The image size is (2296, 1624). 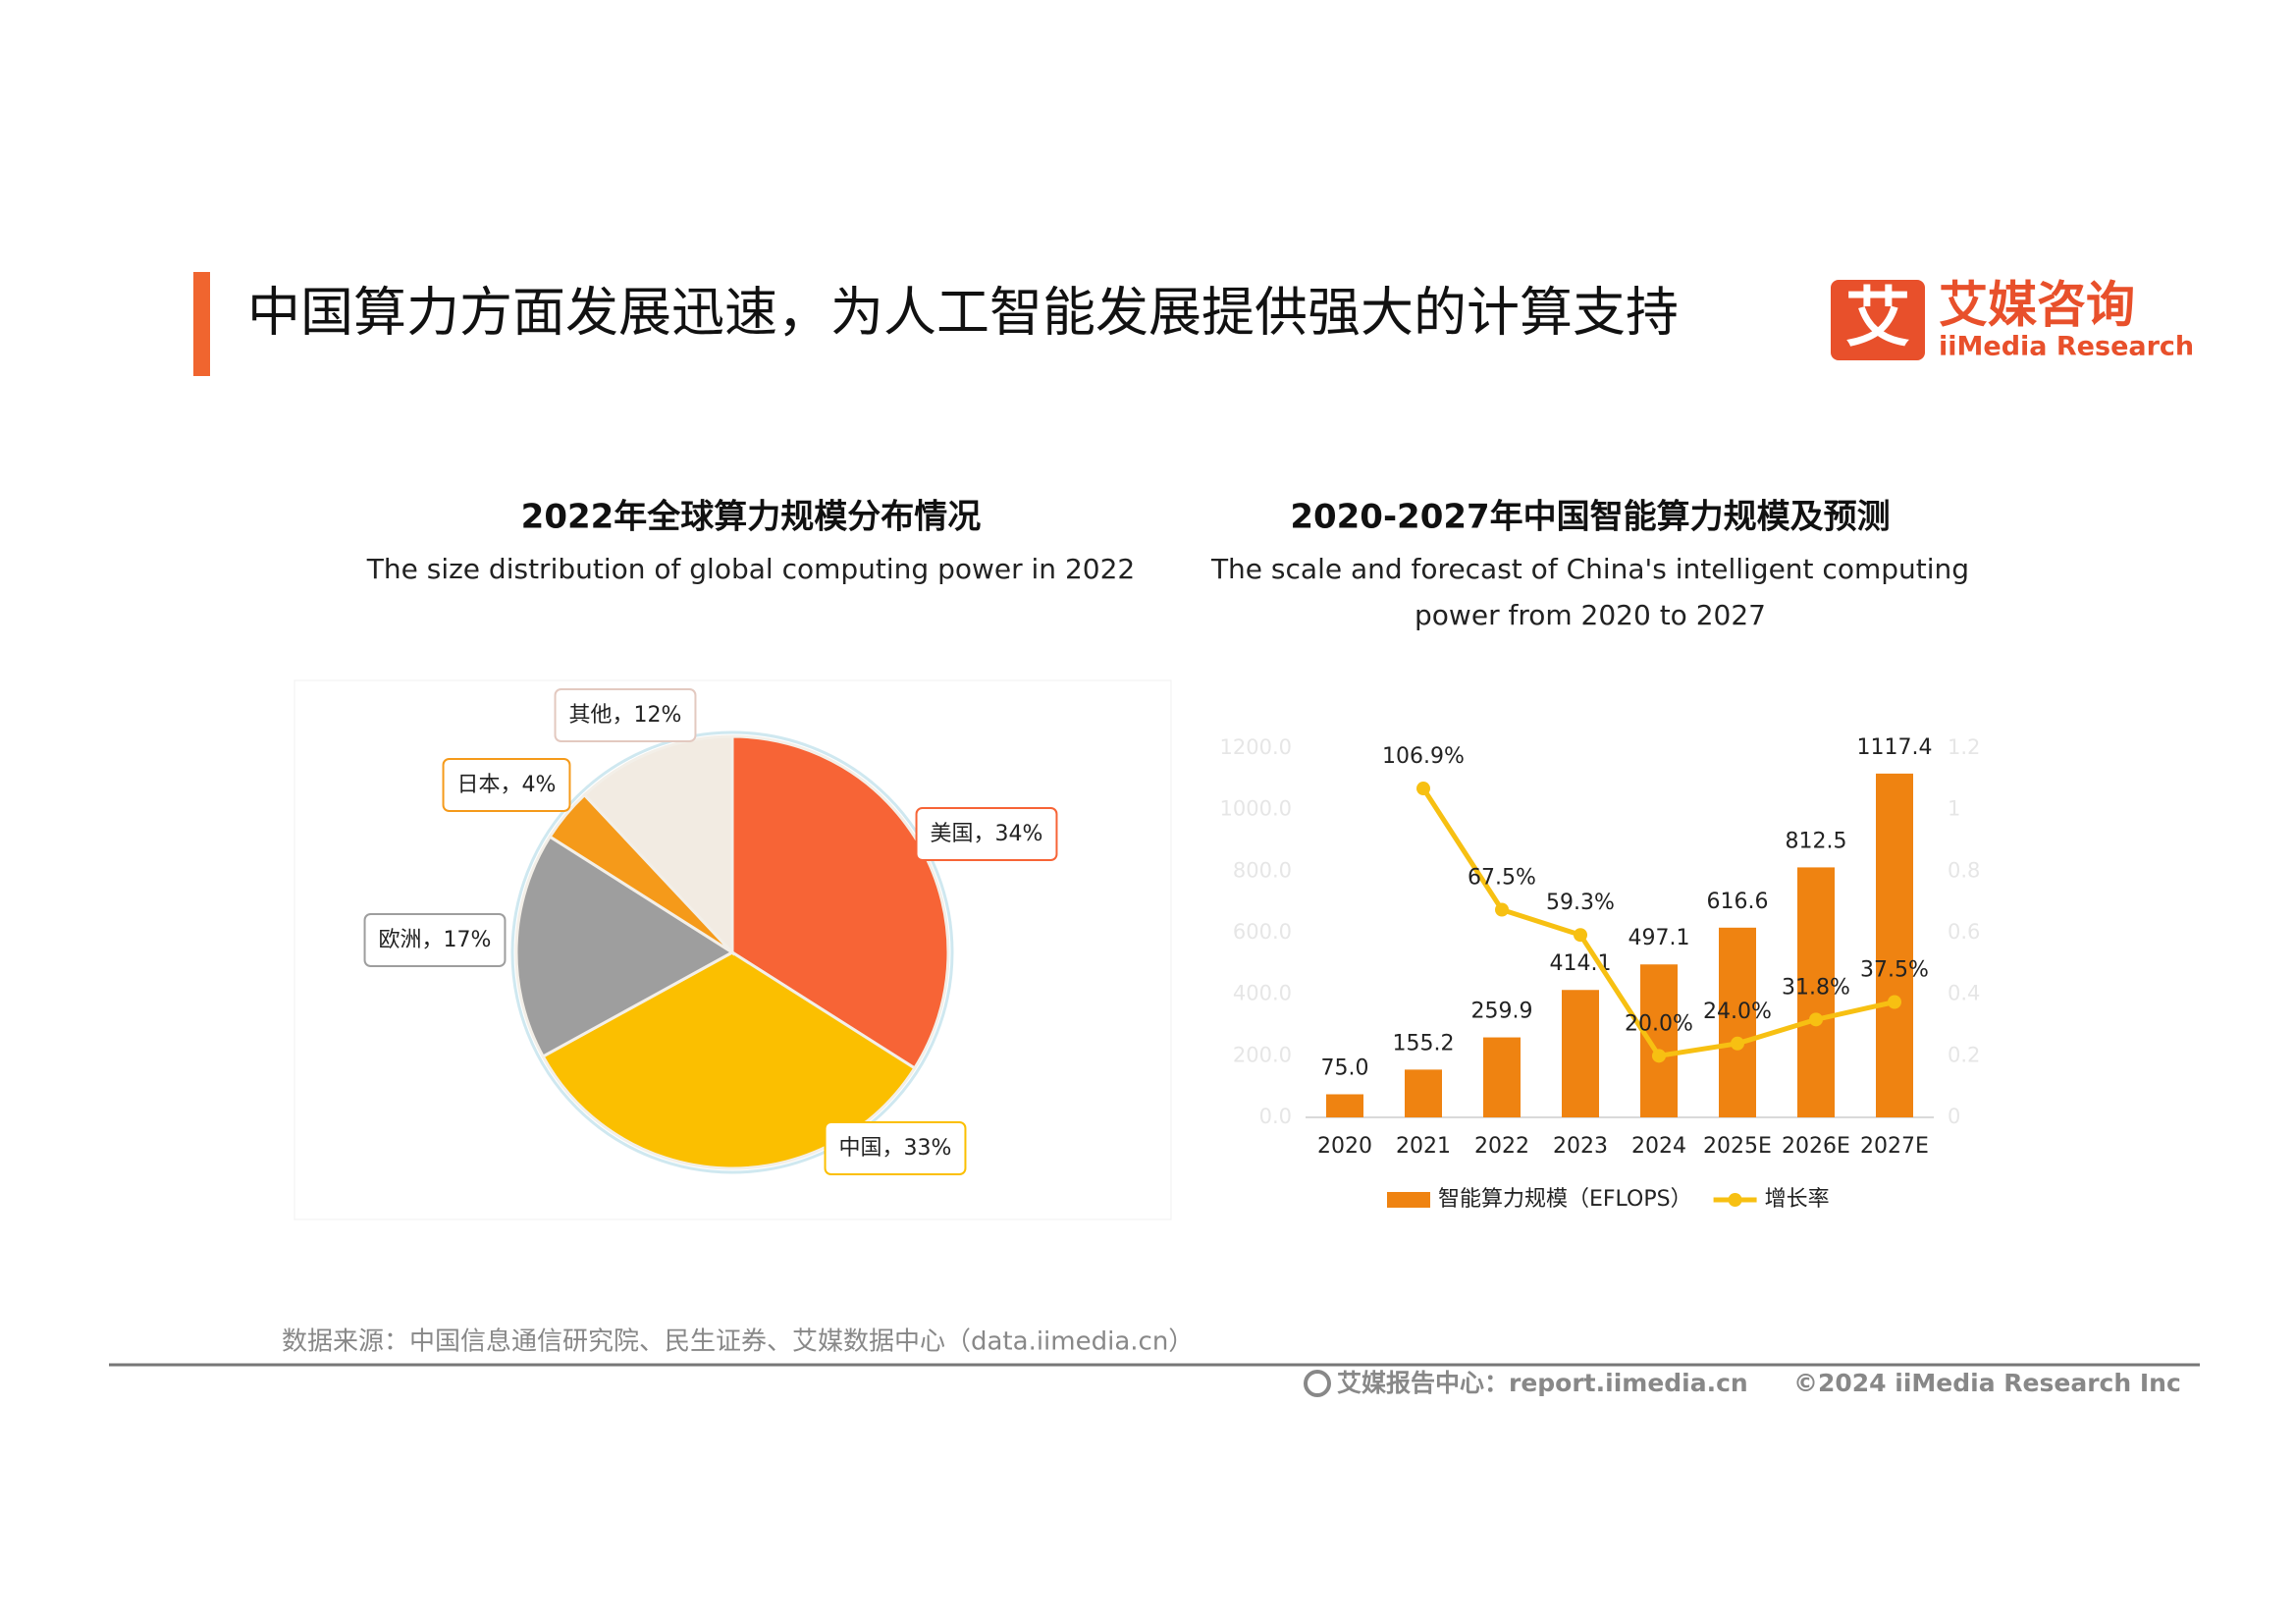 What do you see at coordinates (1954, 1116) in the screenshot?
I see `y2-tick-label: 0` at bounding box center [1954, 1116].